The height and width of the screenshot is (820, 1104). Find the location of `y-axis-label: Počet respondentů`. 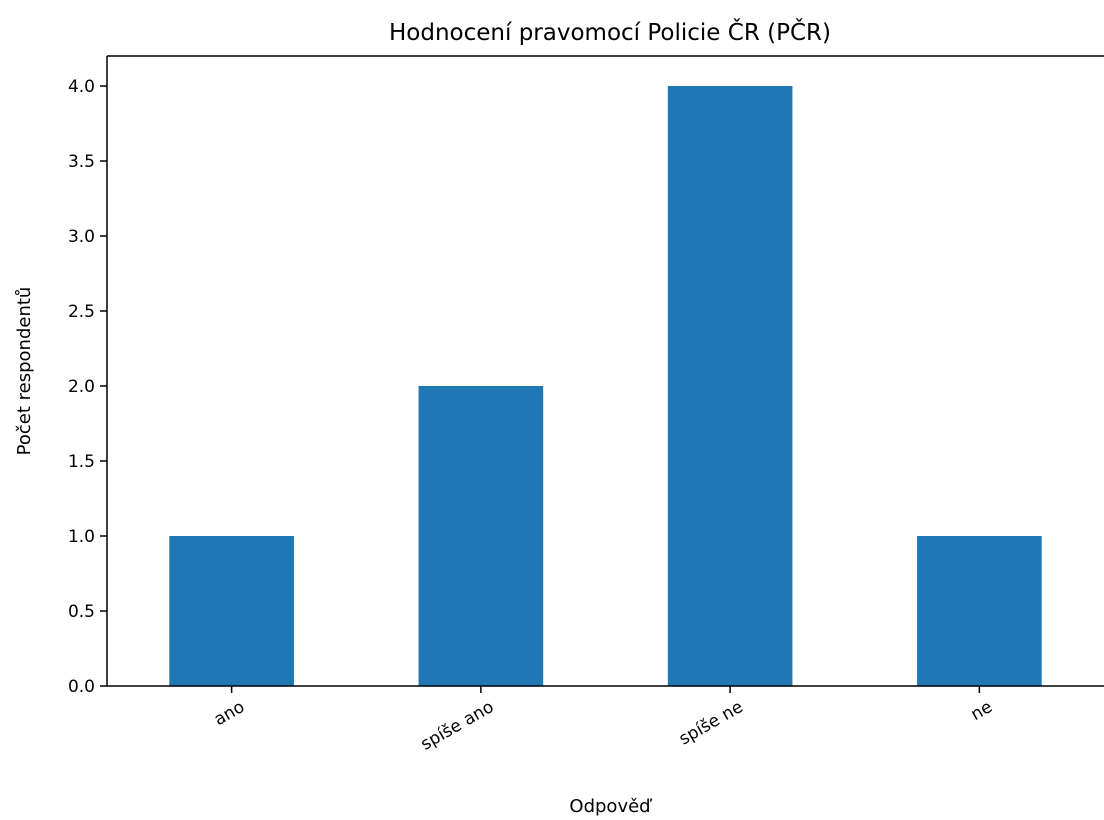

y-axis-label: Počet respondentů is located at coordinates (24, 371).